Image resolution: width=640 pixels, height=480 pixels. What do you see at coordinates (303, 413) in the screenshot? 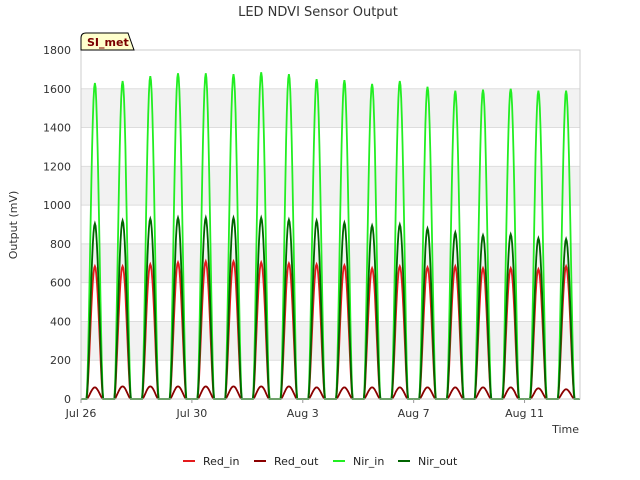
I see `x-tick-label: Aug 3` at bounding box center [303, 413].